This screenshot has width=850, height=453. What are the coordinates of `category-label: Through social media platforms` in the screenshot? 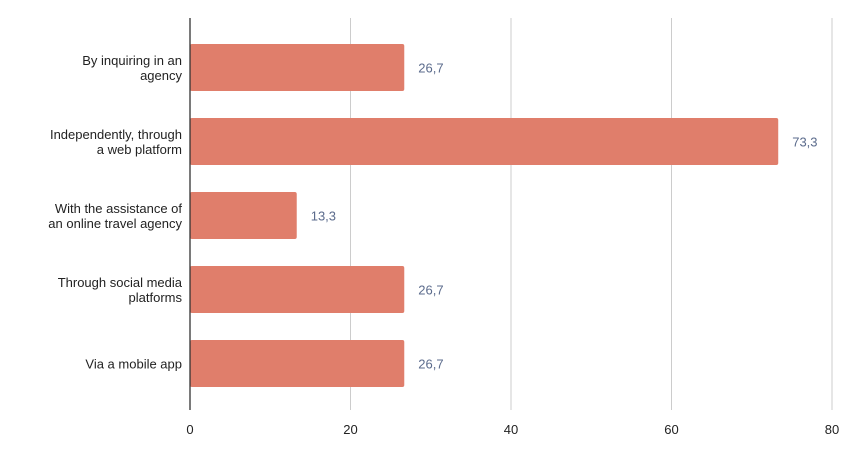 It's located at (120, 290).